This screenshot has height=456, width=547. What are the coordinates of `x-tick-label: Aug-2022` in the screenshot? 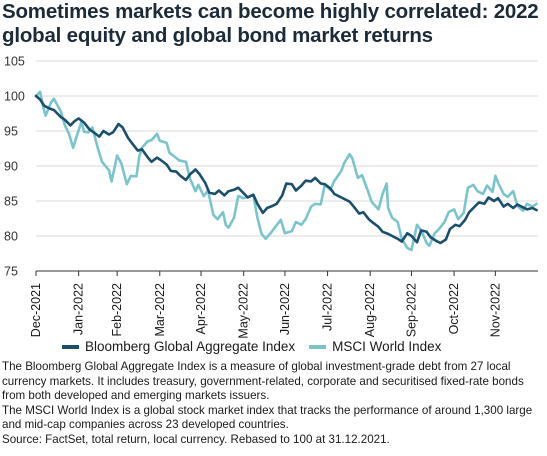 It's located at (370, 310).